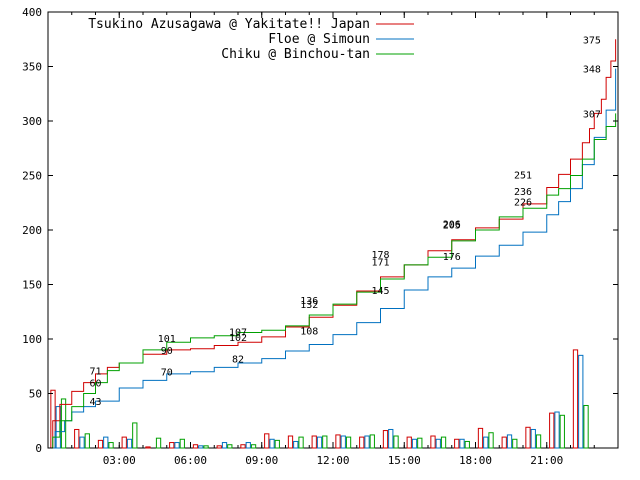 Image resolution: width=640 pixels, height=480 pixels. What do you see at coordinates (238, 360) in the screenshot?
I see `annotation-8: 82` at bounding box center [238, 360].